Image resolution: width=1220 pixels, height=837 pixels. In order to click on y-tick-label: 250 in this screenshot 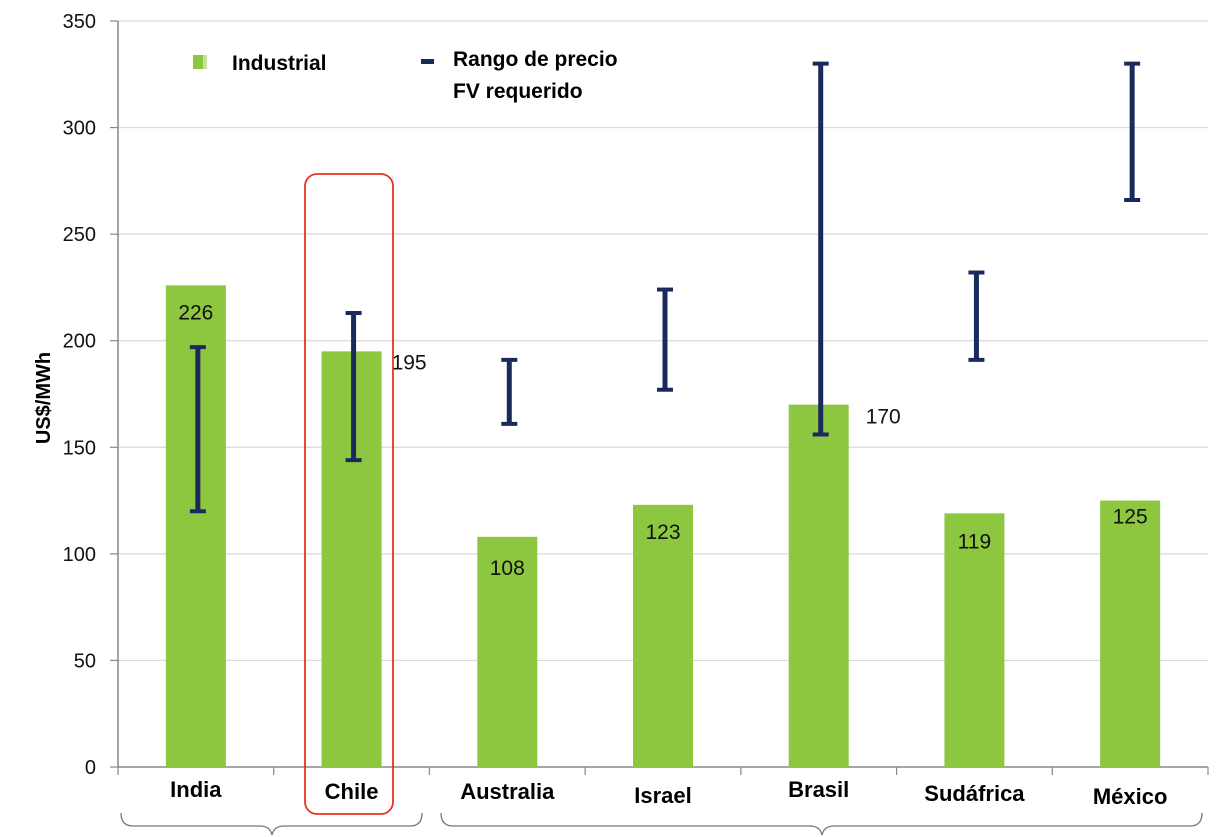, I will do `click(79, 235)`.